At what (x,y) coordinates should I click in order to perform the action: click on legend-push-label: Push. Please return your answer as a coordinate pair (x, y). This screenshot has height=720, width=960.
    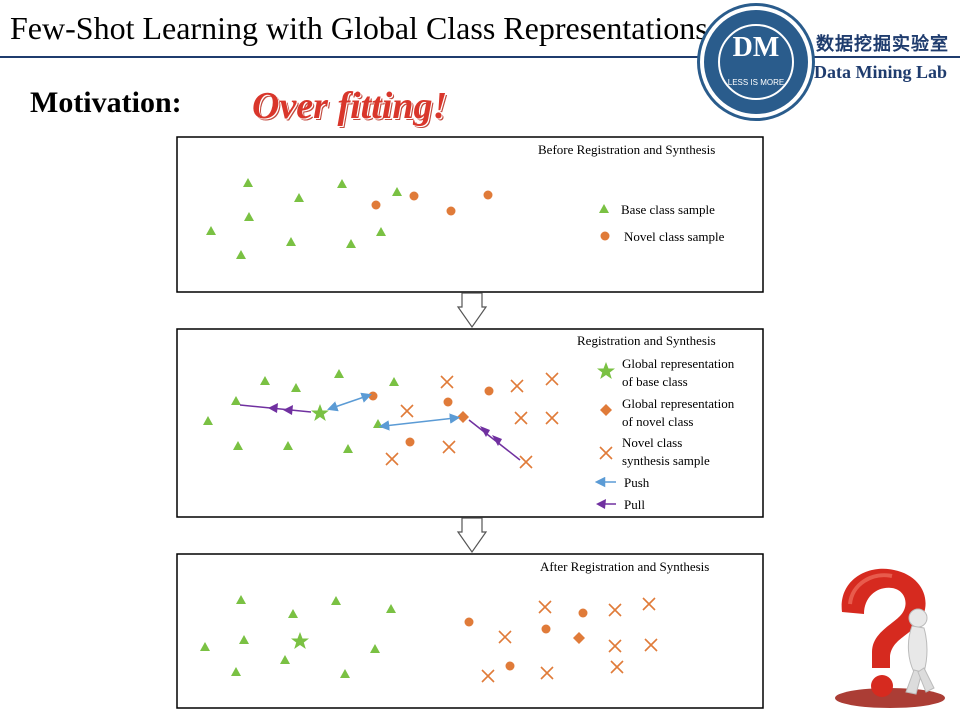
    Looking at the image, I should click on (637, 482).